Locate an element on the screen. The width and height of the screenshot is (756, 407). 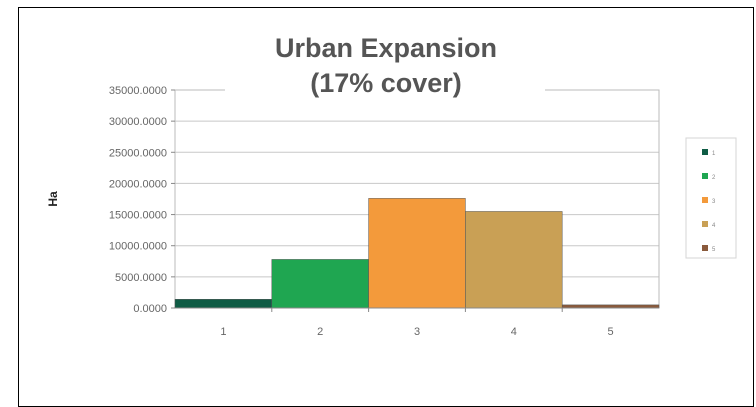
y-tick-label: 15000.0000 is located at coordinates (138, 216).